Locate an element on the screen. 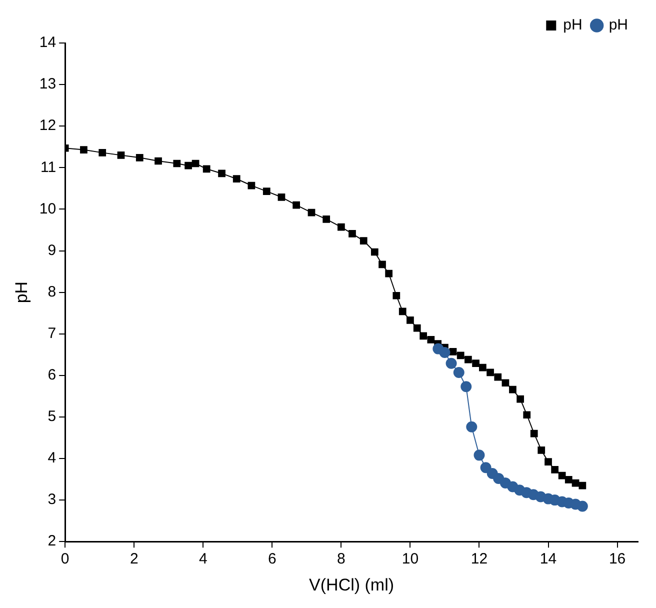 Image resolution: width=656 pixels, height=608 pixels. x-tick-label: 16 is located at coordinates (617, 559).